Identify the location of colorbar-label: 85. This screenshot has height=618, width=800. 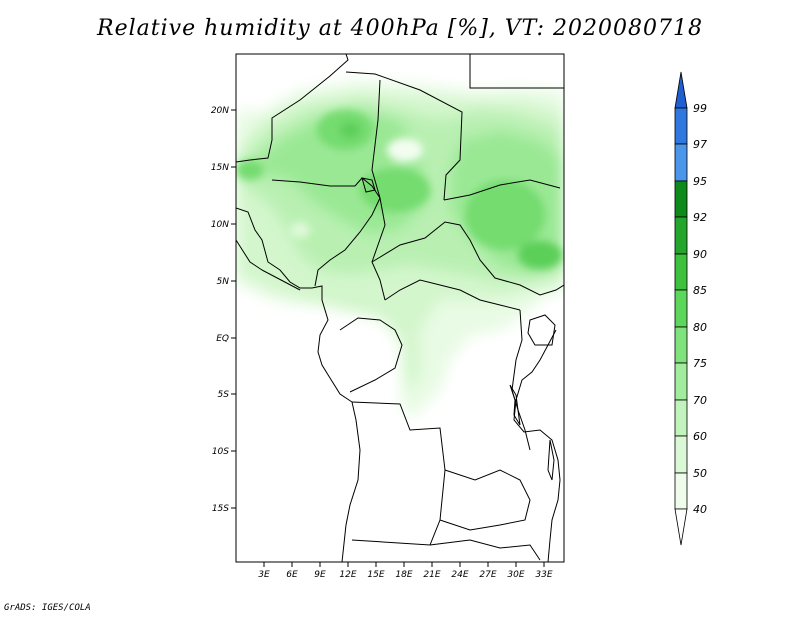
(700, 290).